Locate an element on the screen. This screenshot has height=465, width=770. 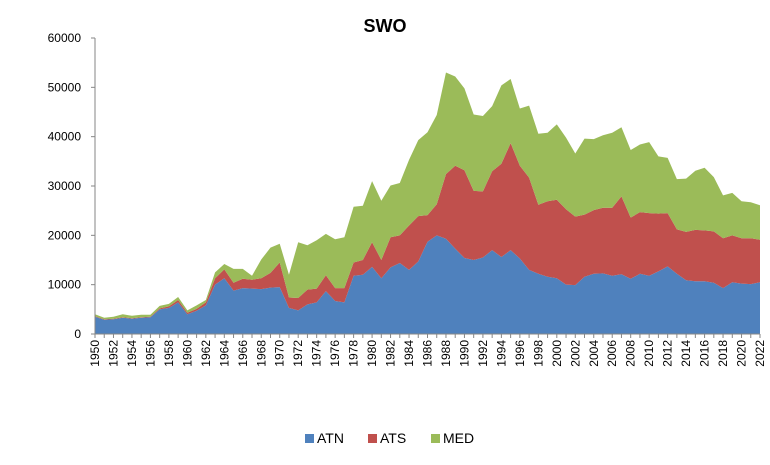
x-tick-label: 2002 is located at coordinates (575, 353).